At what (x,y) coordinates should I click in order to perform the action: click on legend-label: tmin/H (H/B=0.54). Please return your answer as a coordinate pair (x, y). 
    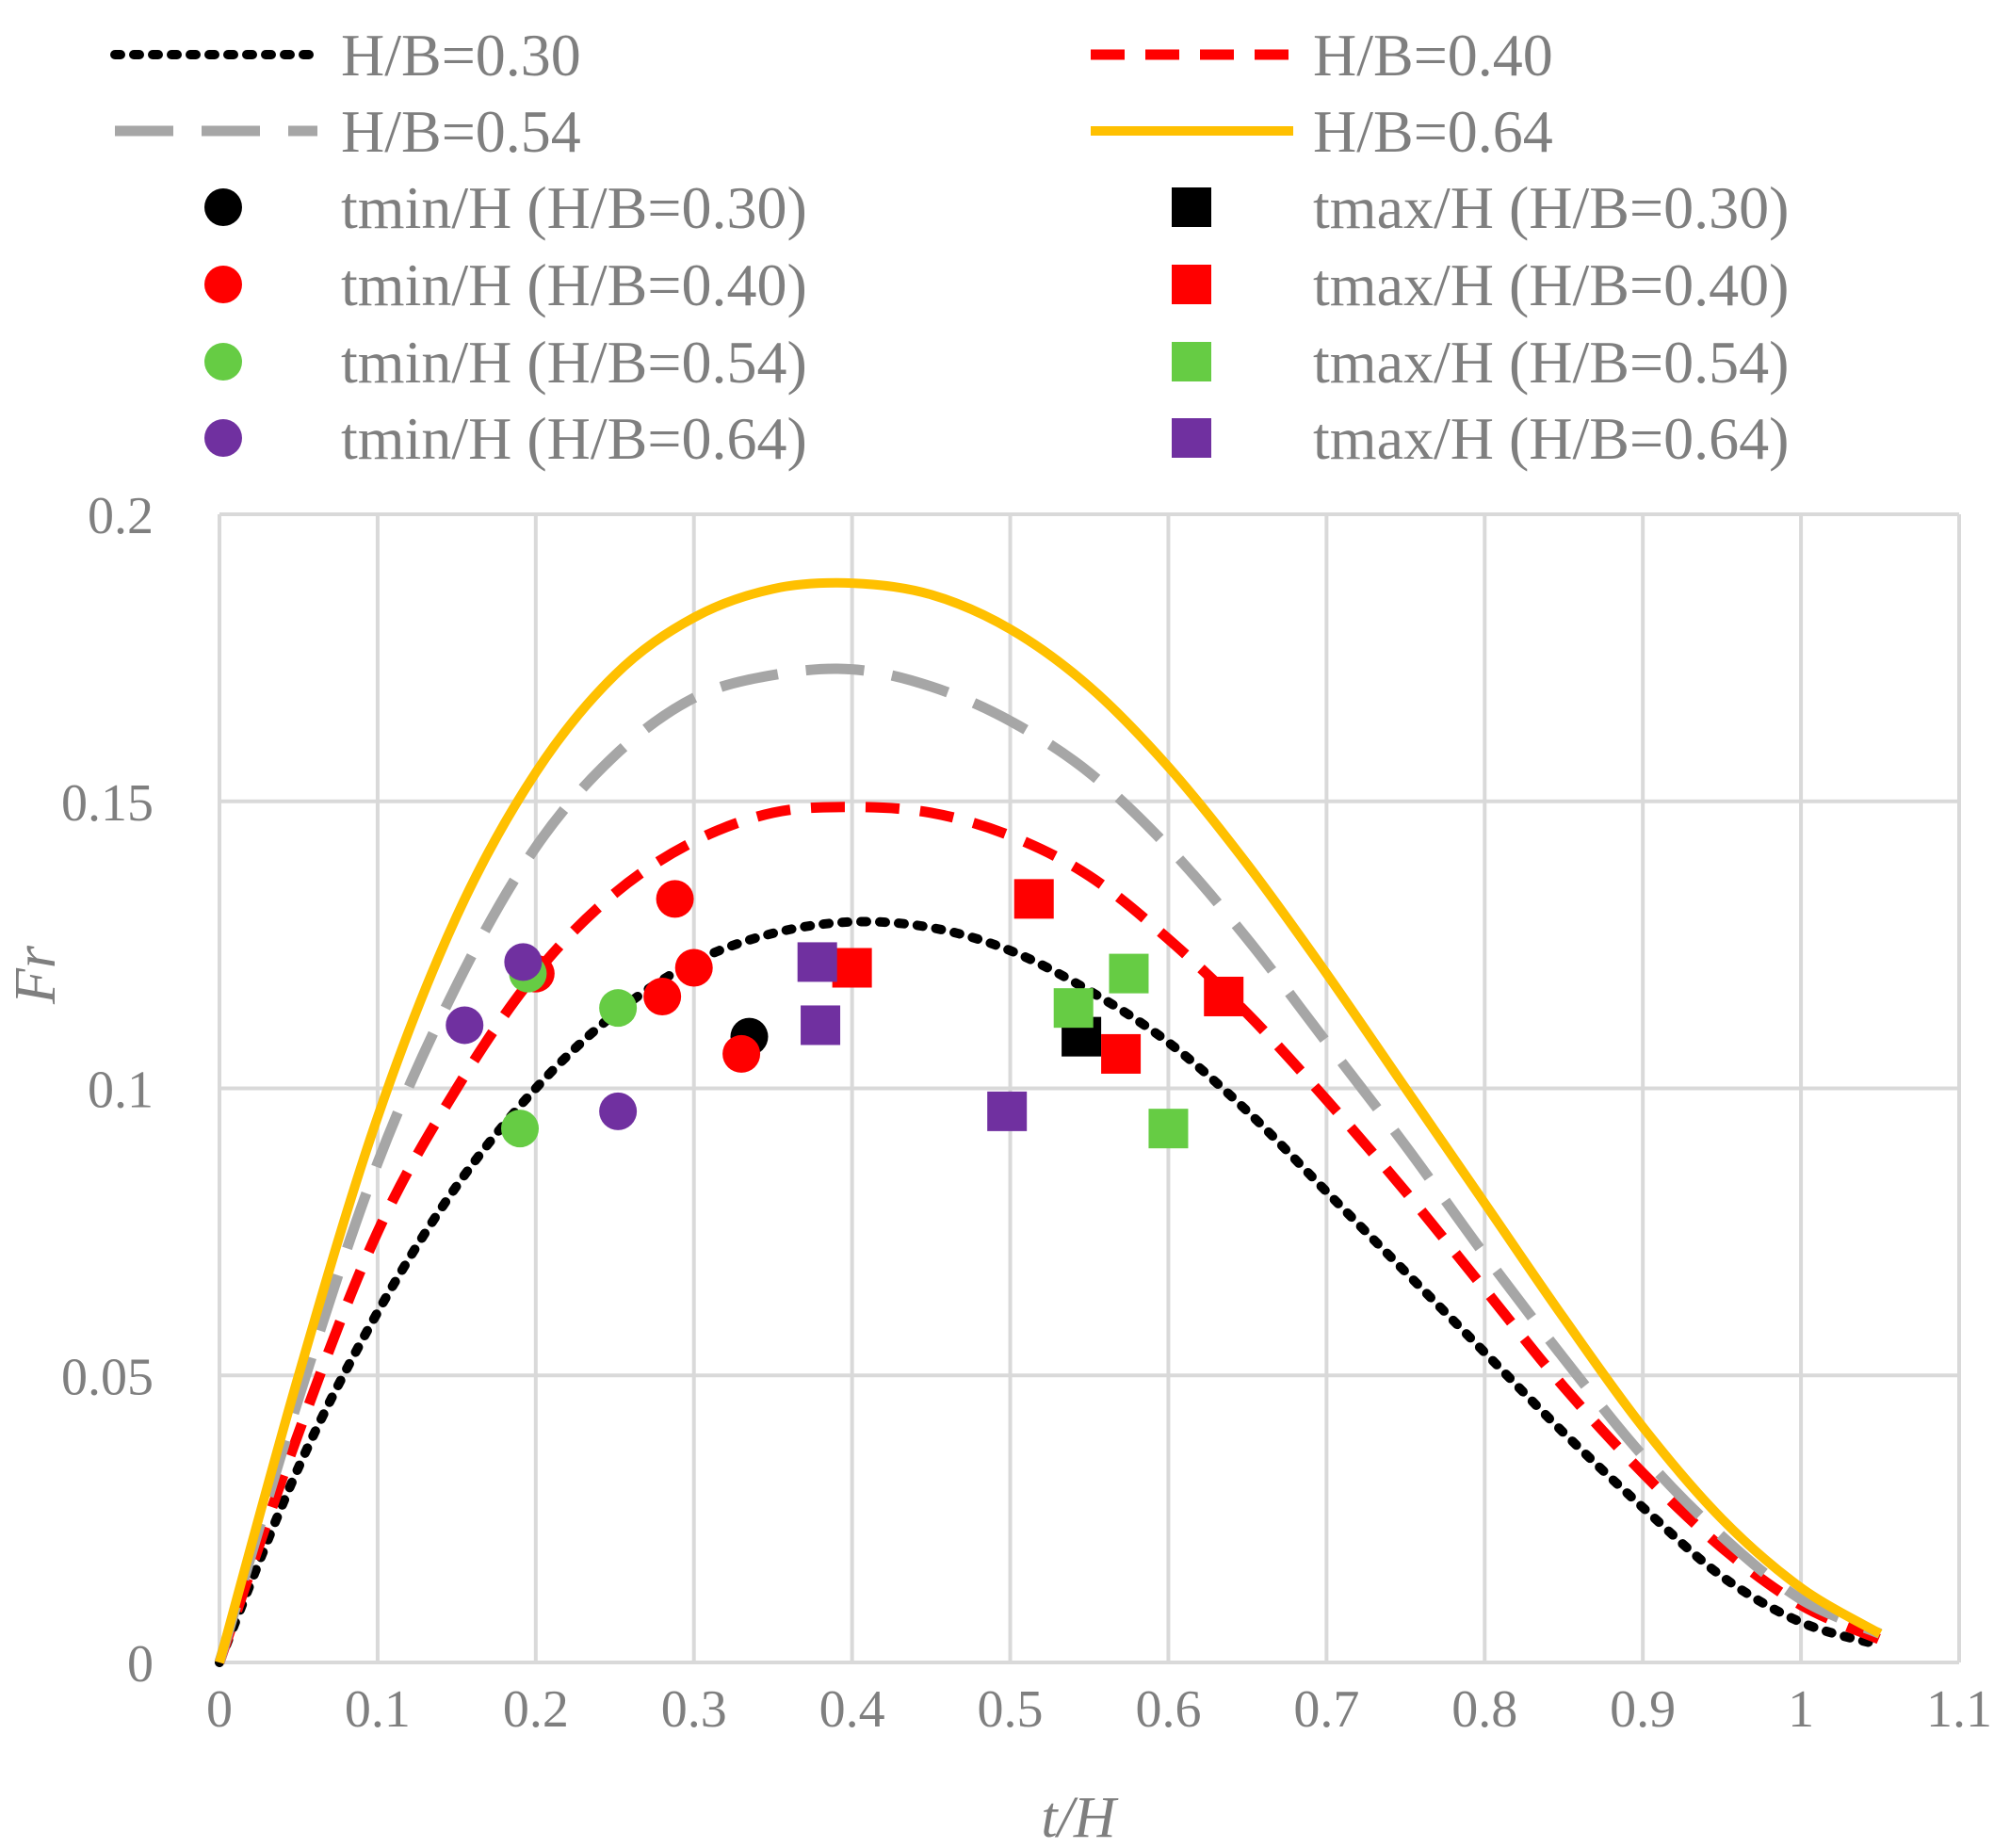
    Looking at the image, I should click on (574, 363).